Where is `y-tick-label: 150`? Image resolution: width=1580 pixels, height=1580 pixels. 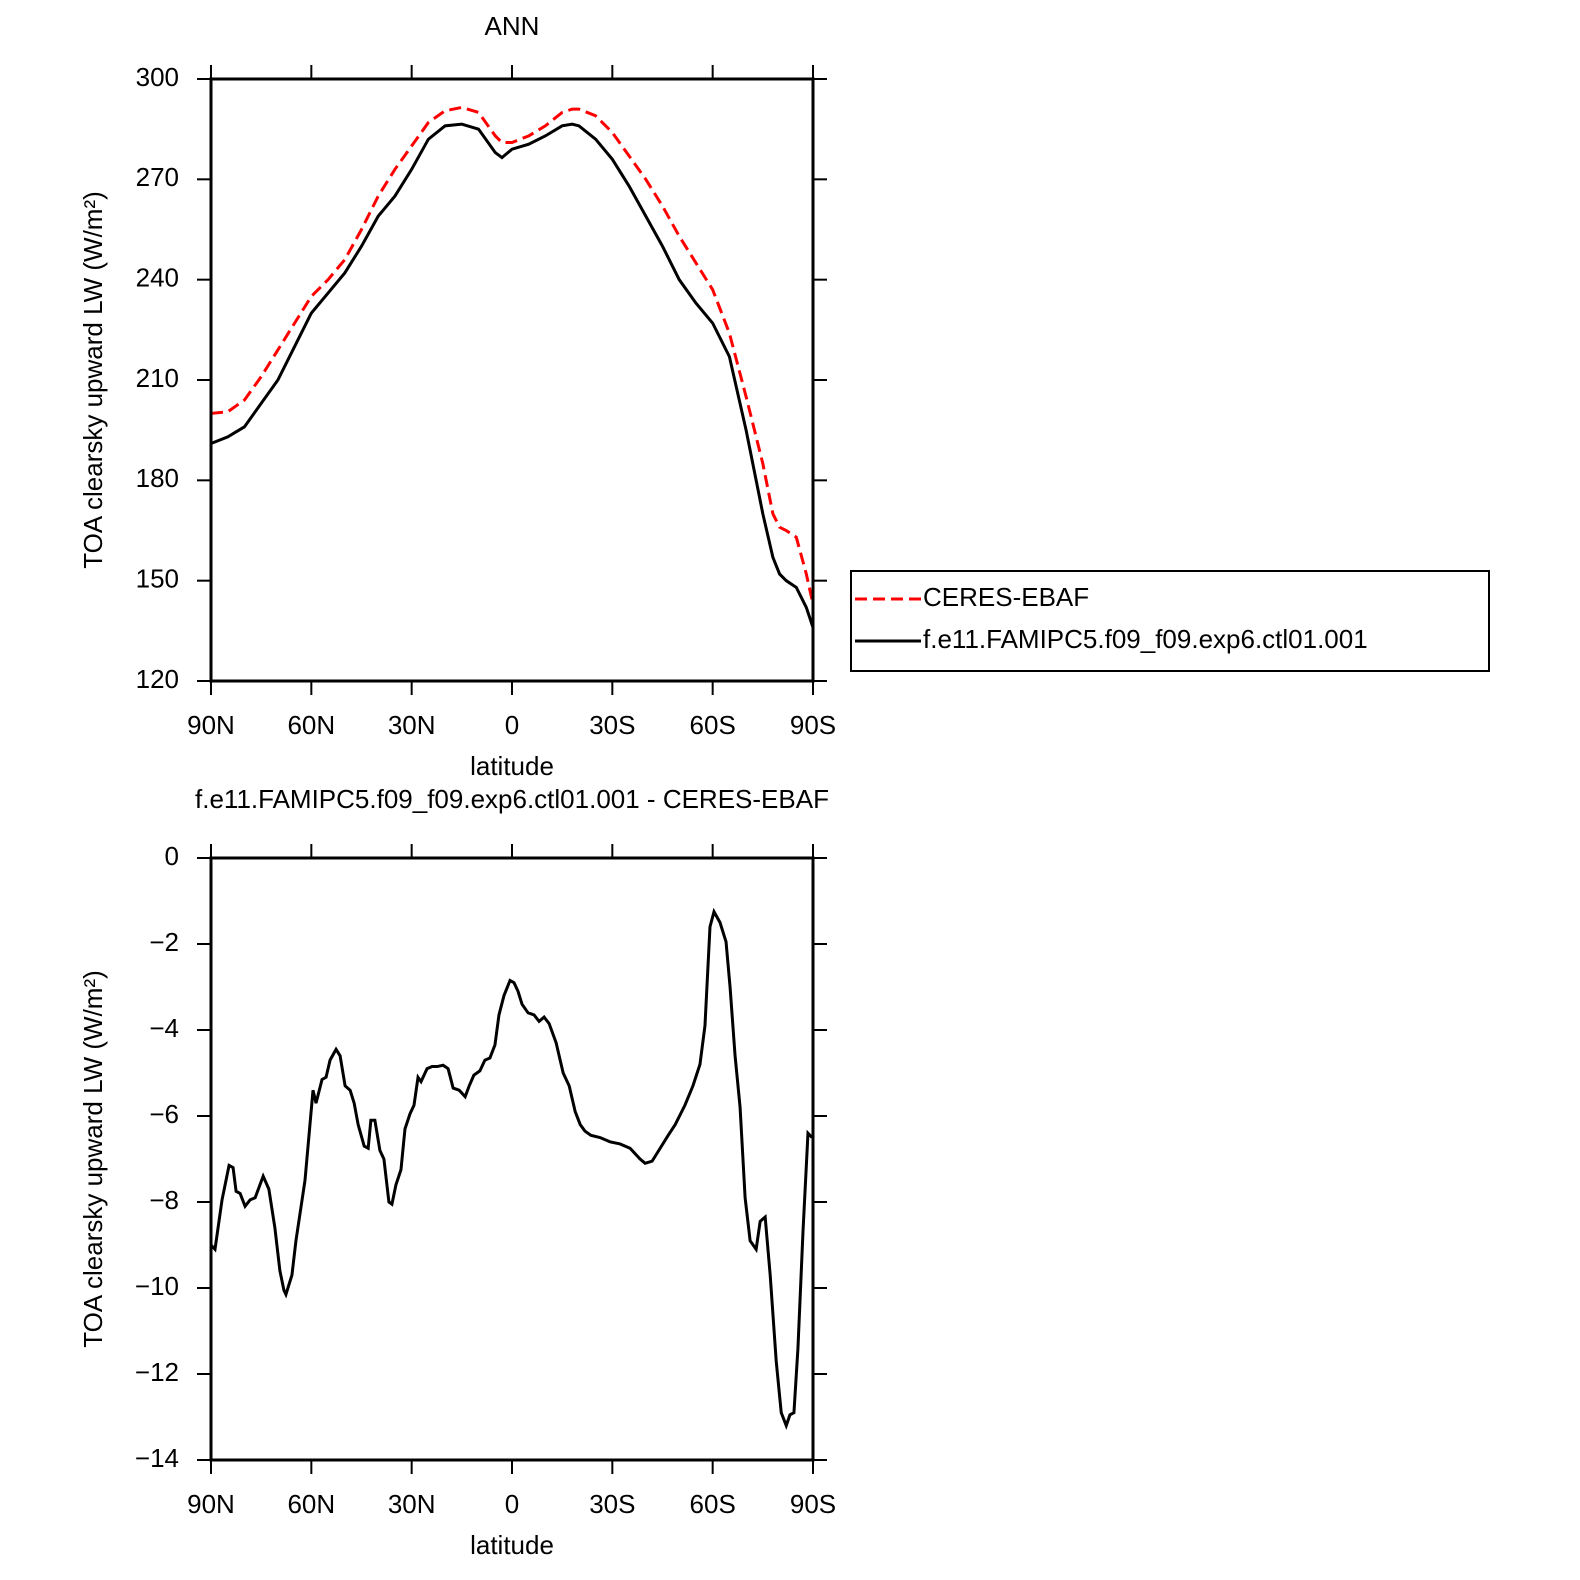
y-tick-label: 150 is located at coordinates (157, 579).